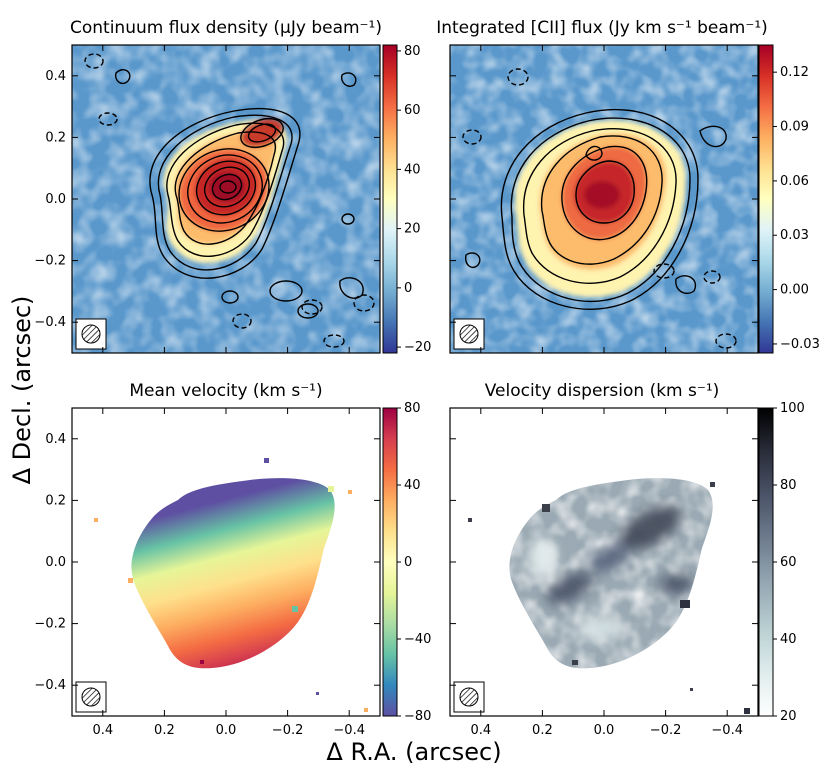  Describe the element at coordinates (226, 28) in the screenshot. I see `panel-continuum-title: Continuum flux density (μJy beam⁻¹)` at that location.